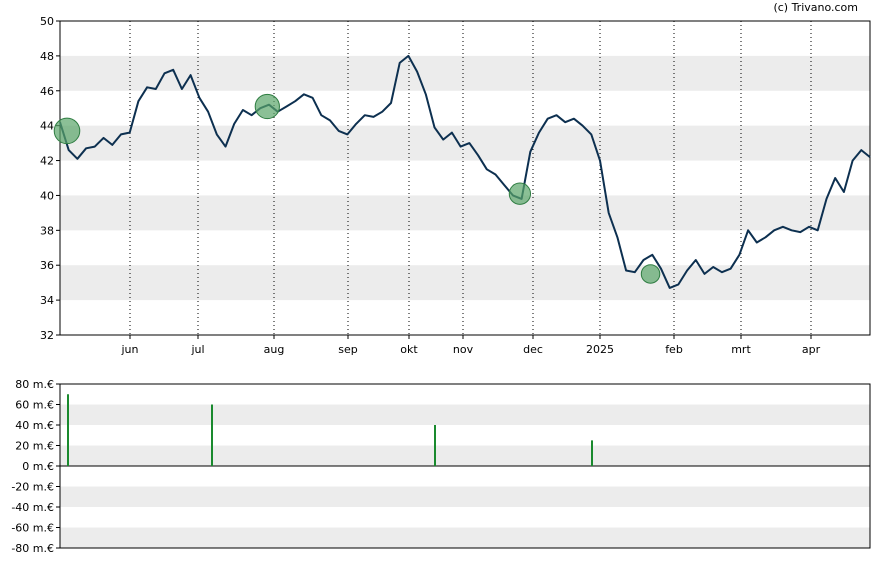 The width and height of the screenshot is (888, 569). Describe the element at coordinates (47, 335) in the screenshot. I see `y-tick-label: 32` at that location.